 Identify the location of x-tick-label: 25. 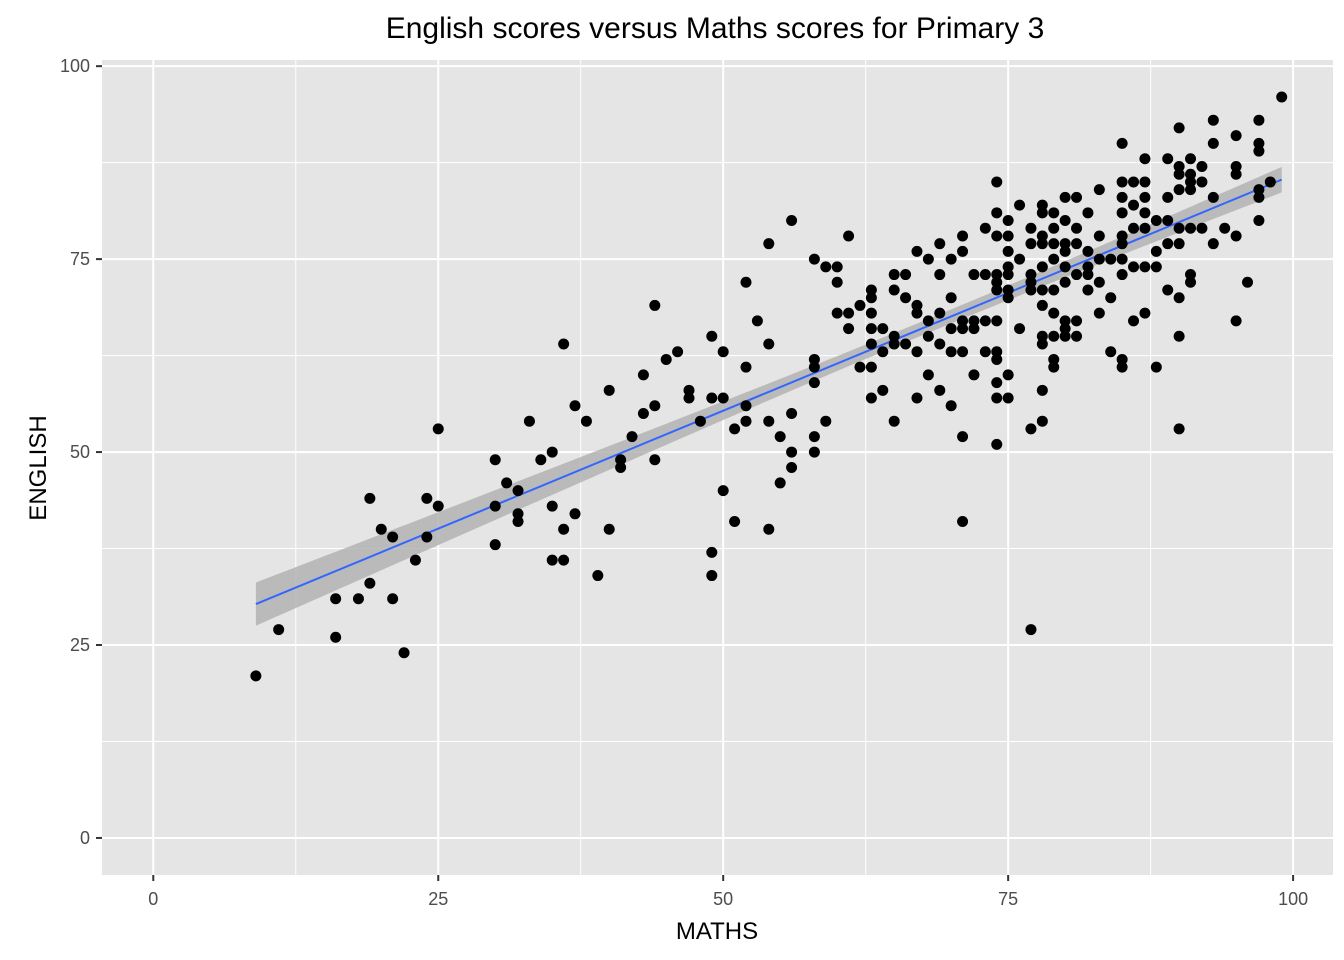
(438, 899).